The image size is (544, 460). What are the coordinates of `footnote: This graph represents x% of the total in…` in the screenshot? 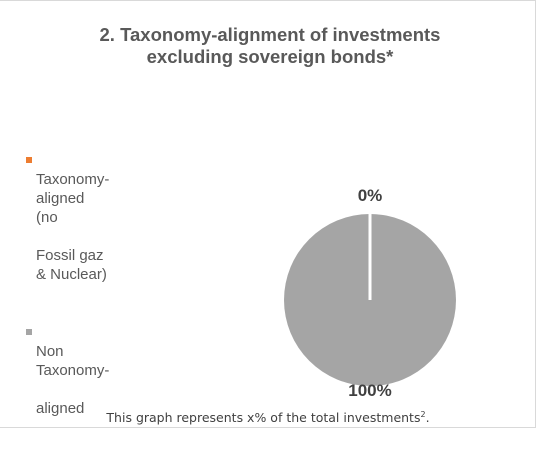 It's located at (268, 416).